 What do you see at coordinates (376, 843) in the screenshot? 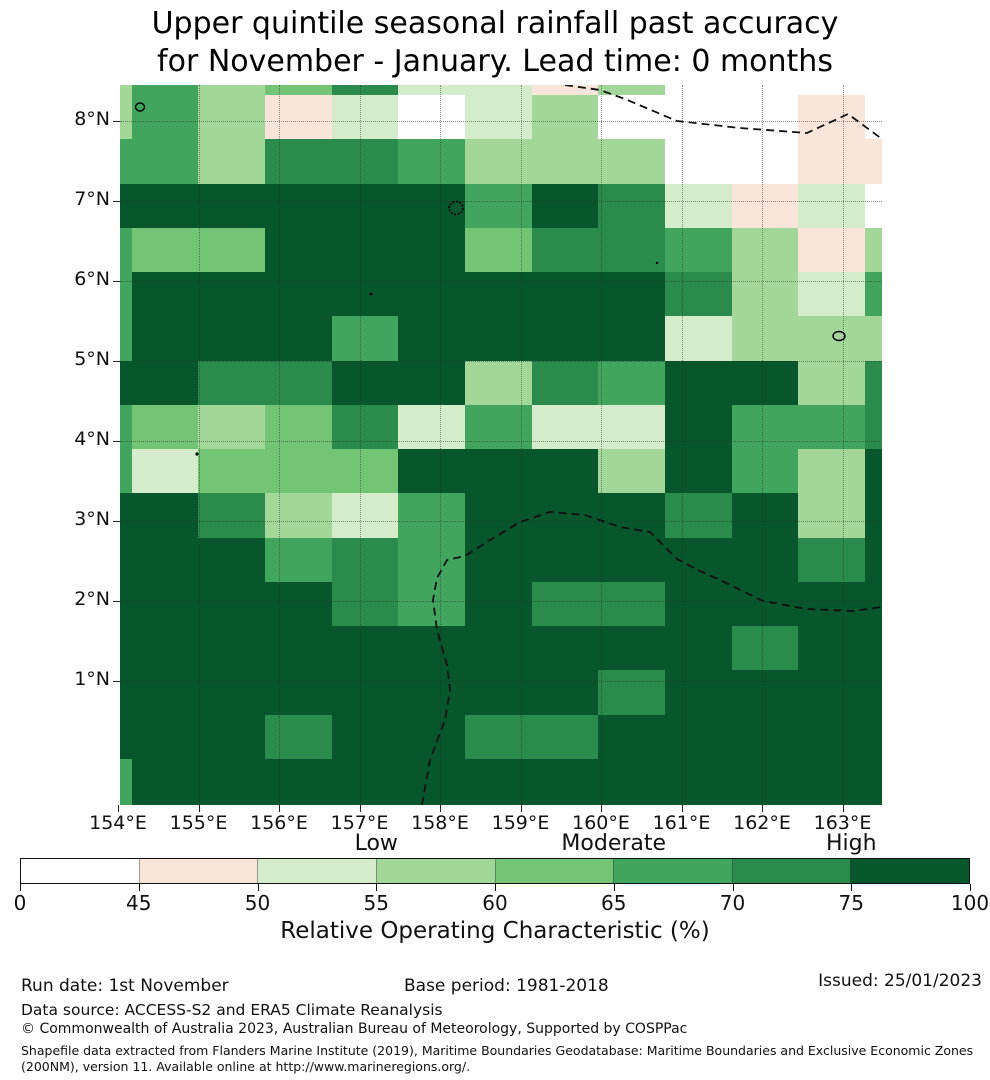
I see `colorbar-qualitative-label-low: Low` at bounding box center [376, 843].